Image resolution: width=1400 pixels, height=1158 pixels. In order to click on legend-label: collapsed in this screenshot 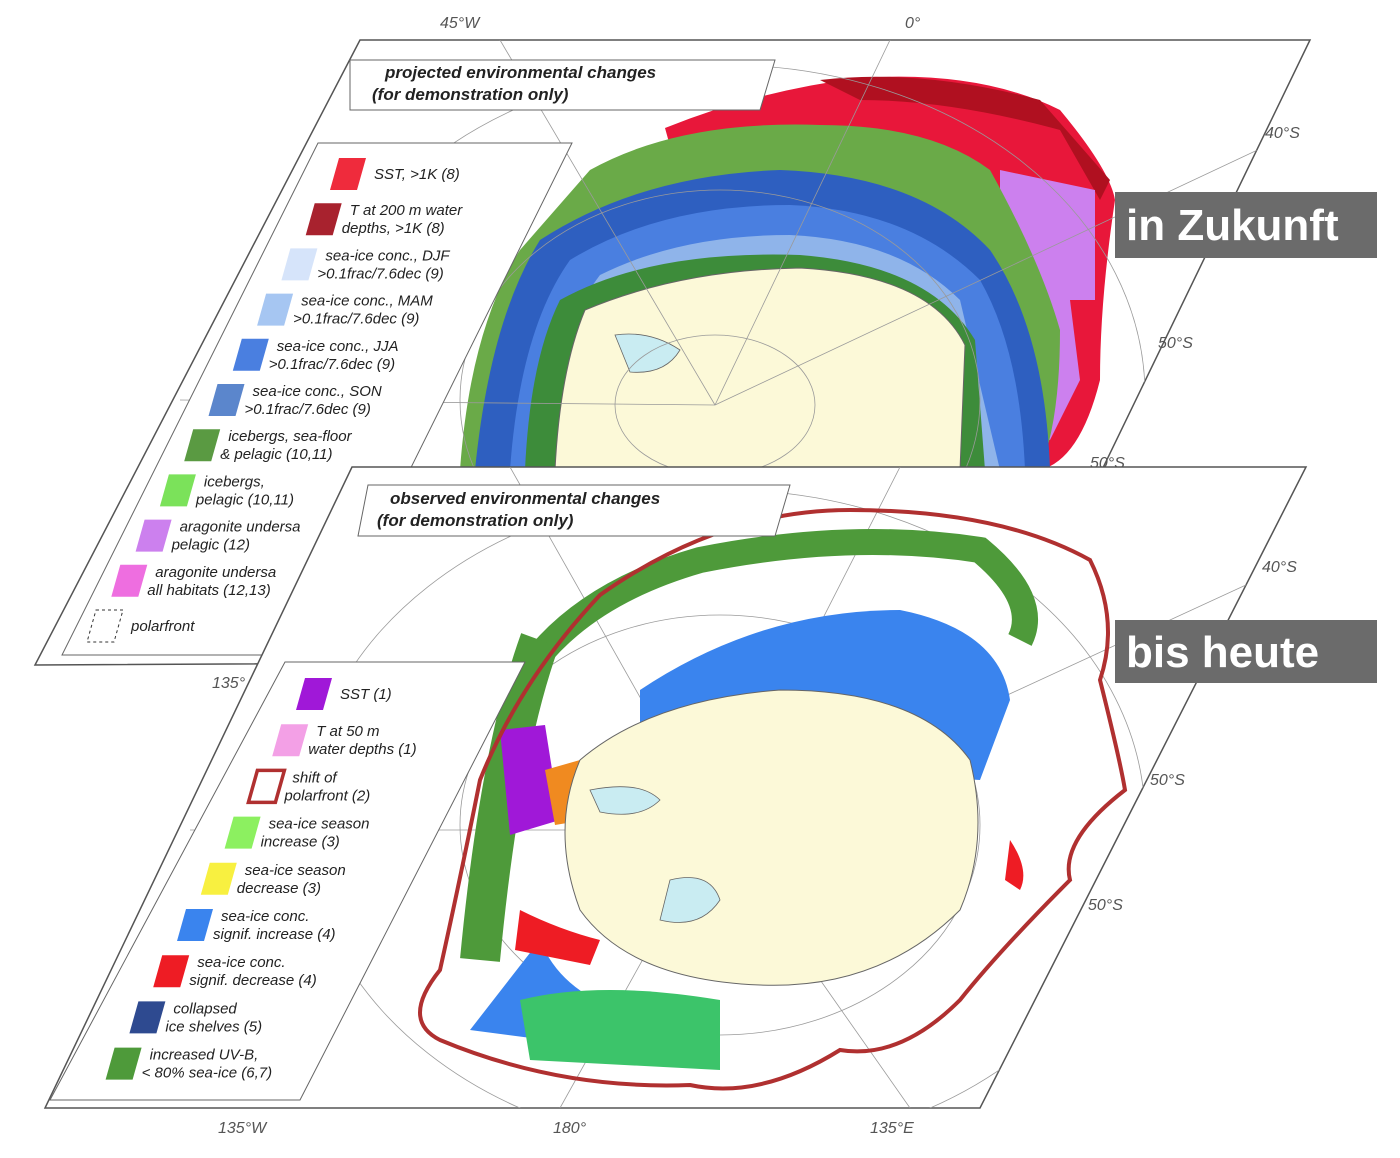, I will do `click(205, 1008)`.